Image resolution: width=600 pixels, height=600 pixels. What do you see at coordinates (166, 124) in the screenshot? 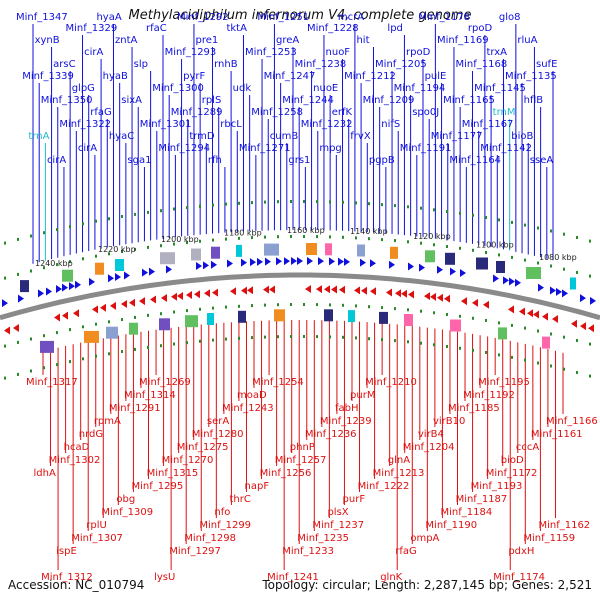
I see `gene-label: Minf_1301` at bounding box center [166, 124].